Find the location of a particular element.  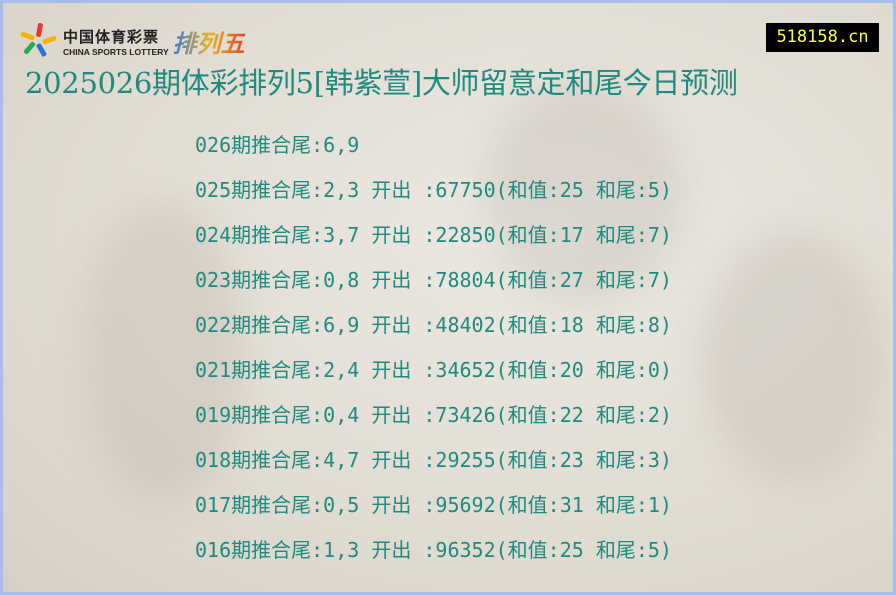

list-item: 019期推合尾:0,4 开出 :73426(和值:22 和尾:2) is located at coordinates (433, 415).